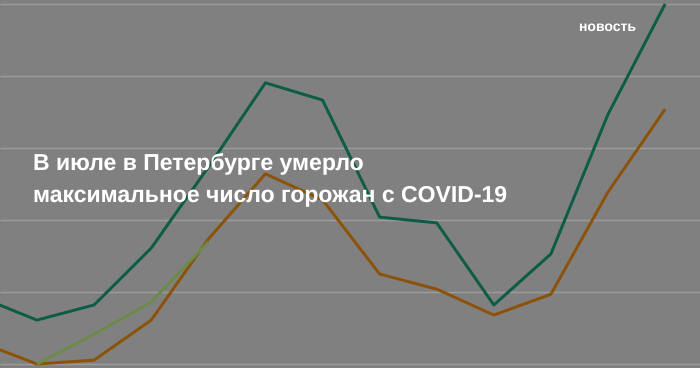 This screenshot has width=700, height=368. I want to click on annotation: новость, so click(607, 26).